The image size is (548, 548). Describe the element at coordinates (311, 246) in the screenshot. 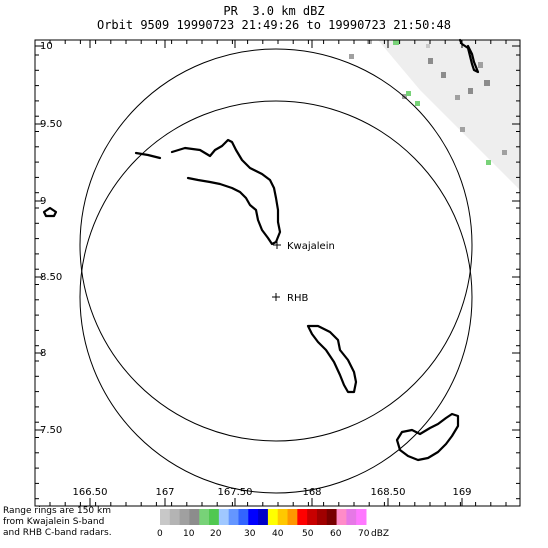

I see `kwajalein-label: Kwajalein` at that location.